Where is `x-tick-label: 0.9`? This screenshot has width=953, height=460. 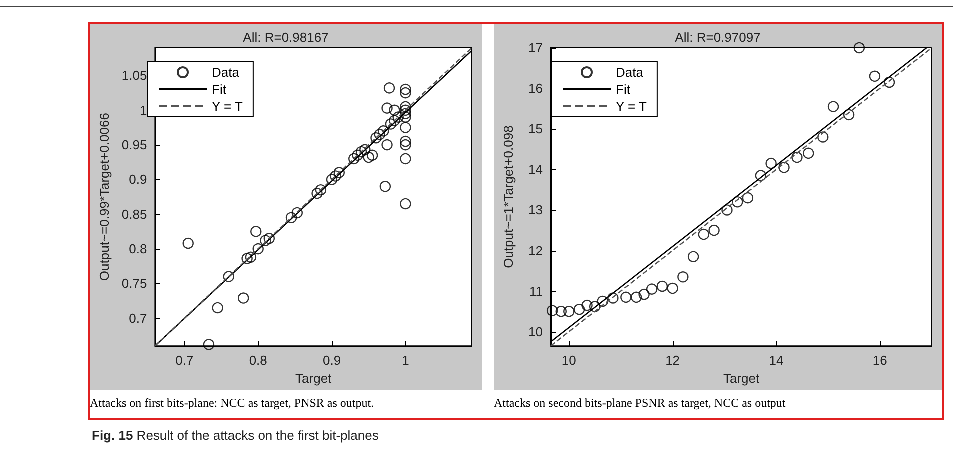
x-tick-label: 0.9 is located at coordinates (332, 360).